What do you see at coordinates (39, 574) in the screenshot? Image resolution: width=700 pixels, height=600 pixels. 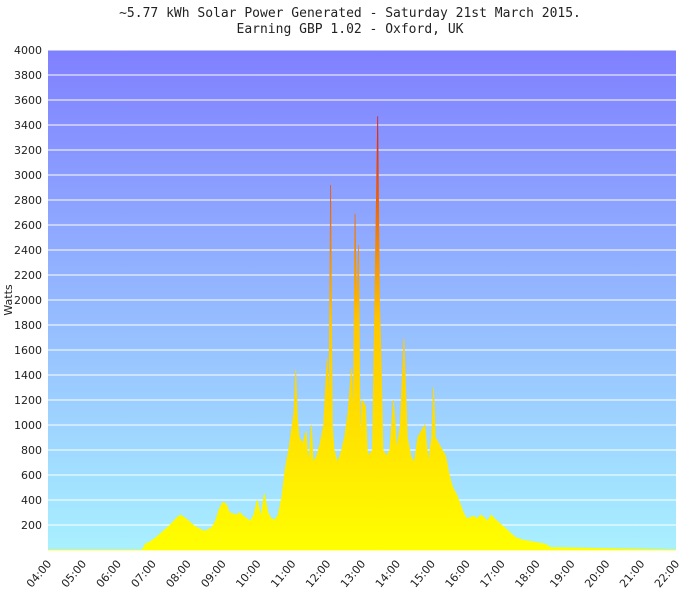 I see `x-tick-label: 04:00` at bounding box center [39, 574].